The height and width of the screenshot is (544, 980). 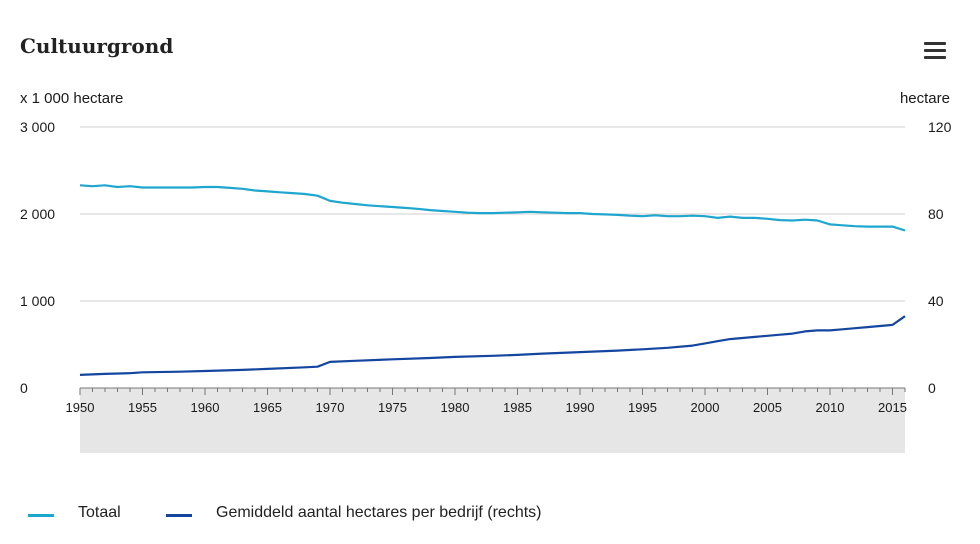 What do you see at coordinates (940, 127) in the screenshot?
I see `y-right-tick-label: 120` at bounding box center [940, 127].